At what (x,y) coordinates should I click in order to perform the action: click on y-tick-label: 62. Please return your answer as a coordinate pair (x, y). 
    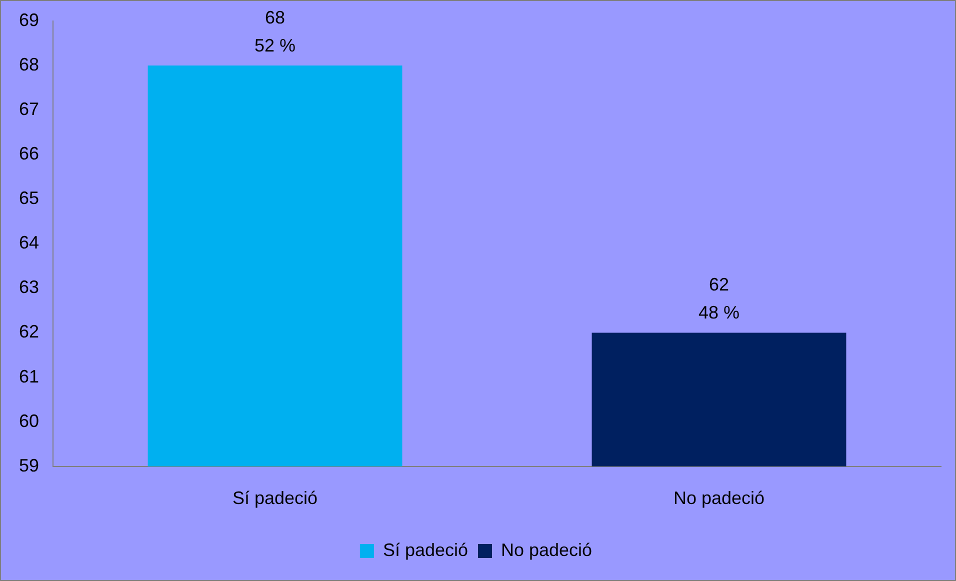
    Looking at the image, I should click on (29, 332).